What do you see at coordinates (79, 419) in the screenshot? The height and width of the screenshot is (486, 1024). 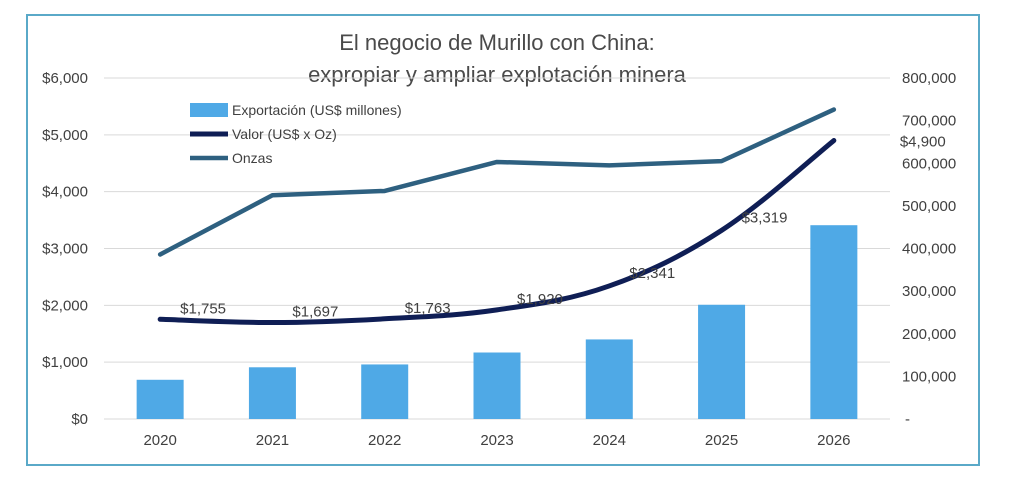 I see `y-left-tick-label: $0` at bounding box center [79, 419].